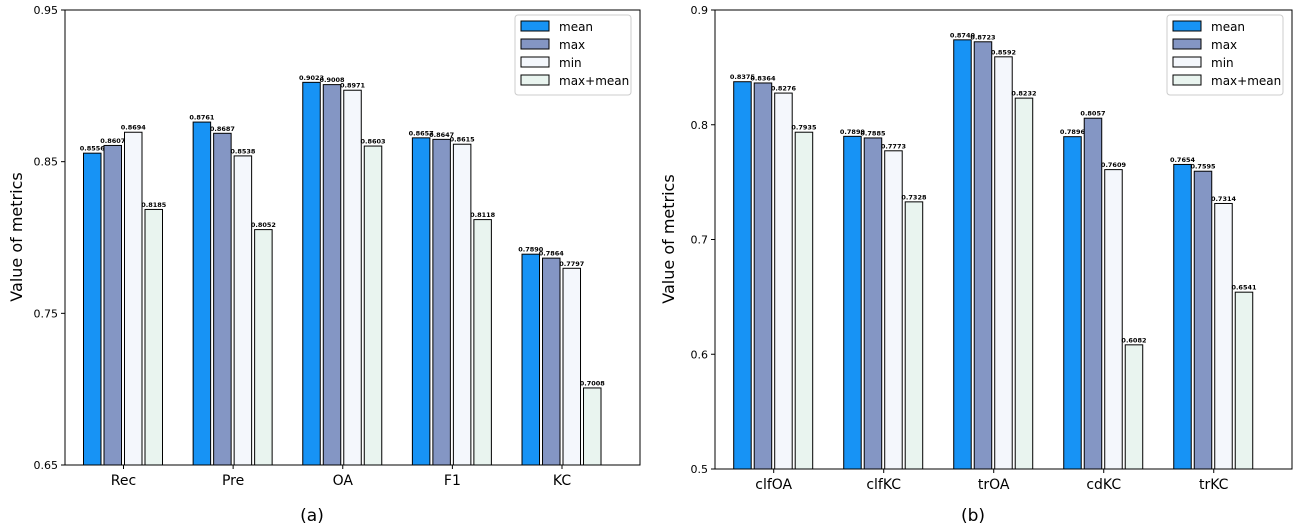  Describe the element at coordinates (1092, 114) in the screenshot. I see `data-label: 0.8057` at that location.